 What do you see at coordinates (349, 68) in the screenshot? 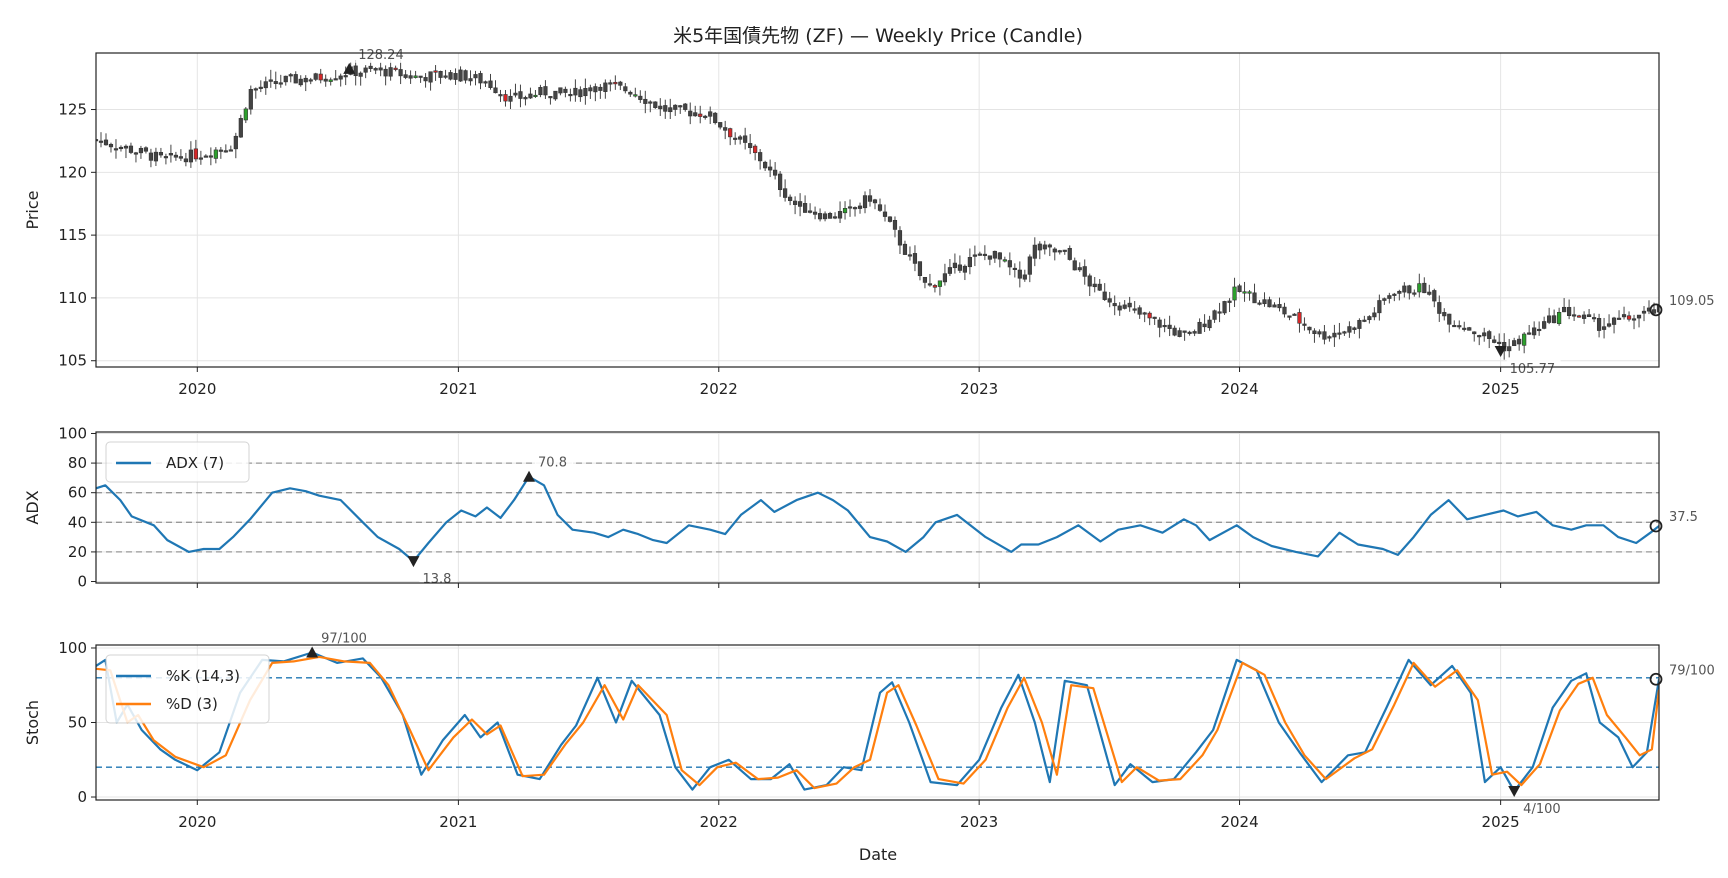
I see `max-marker` at bounding box center [349, 68].